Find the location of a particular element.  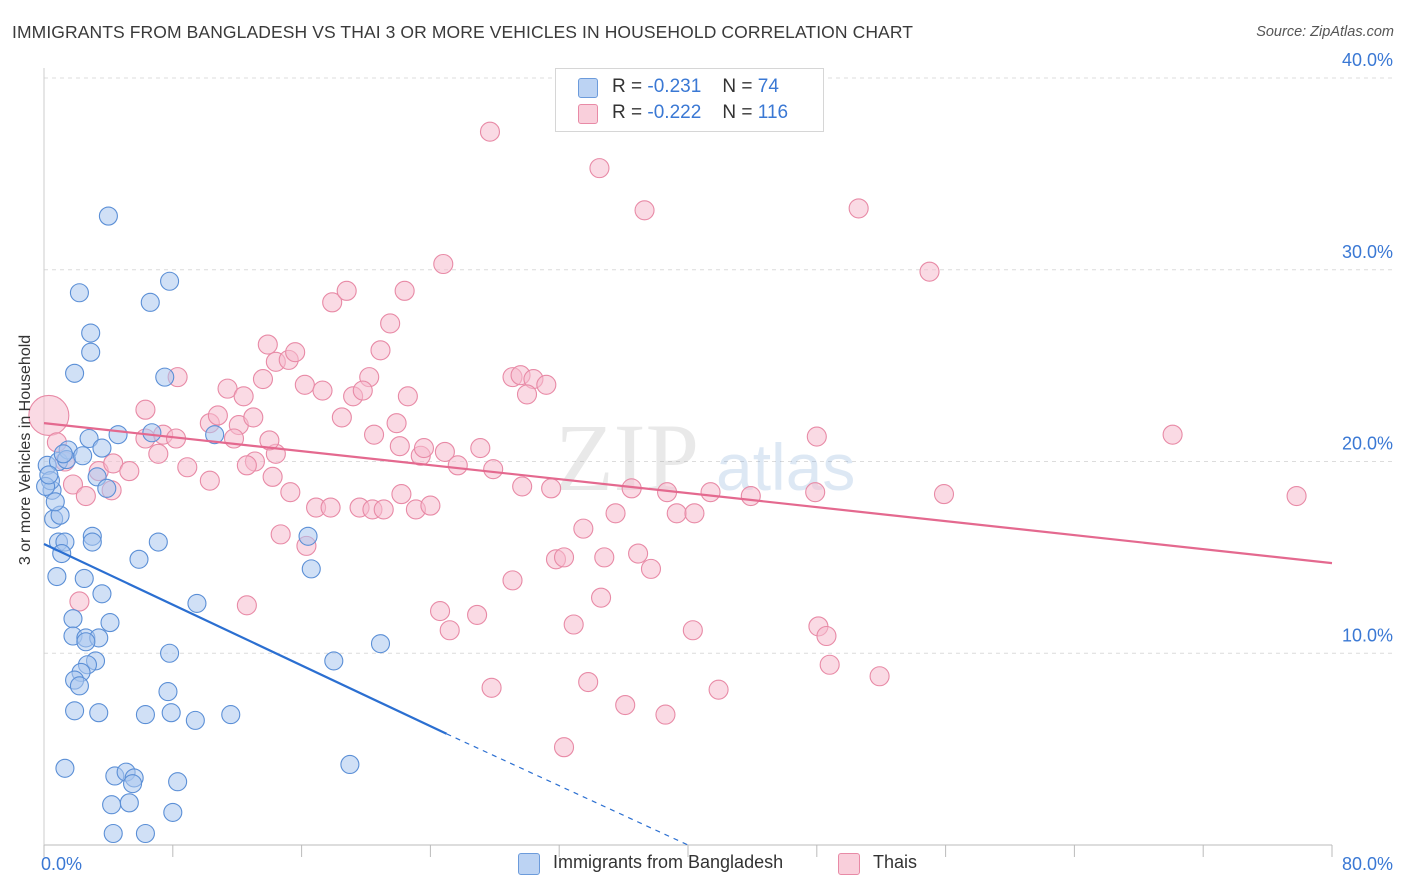

y-tick-label: 20.0% is located at coordinates (1367, 444).